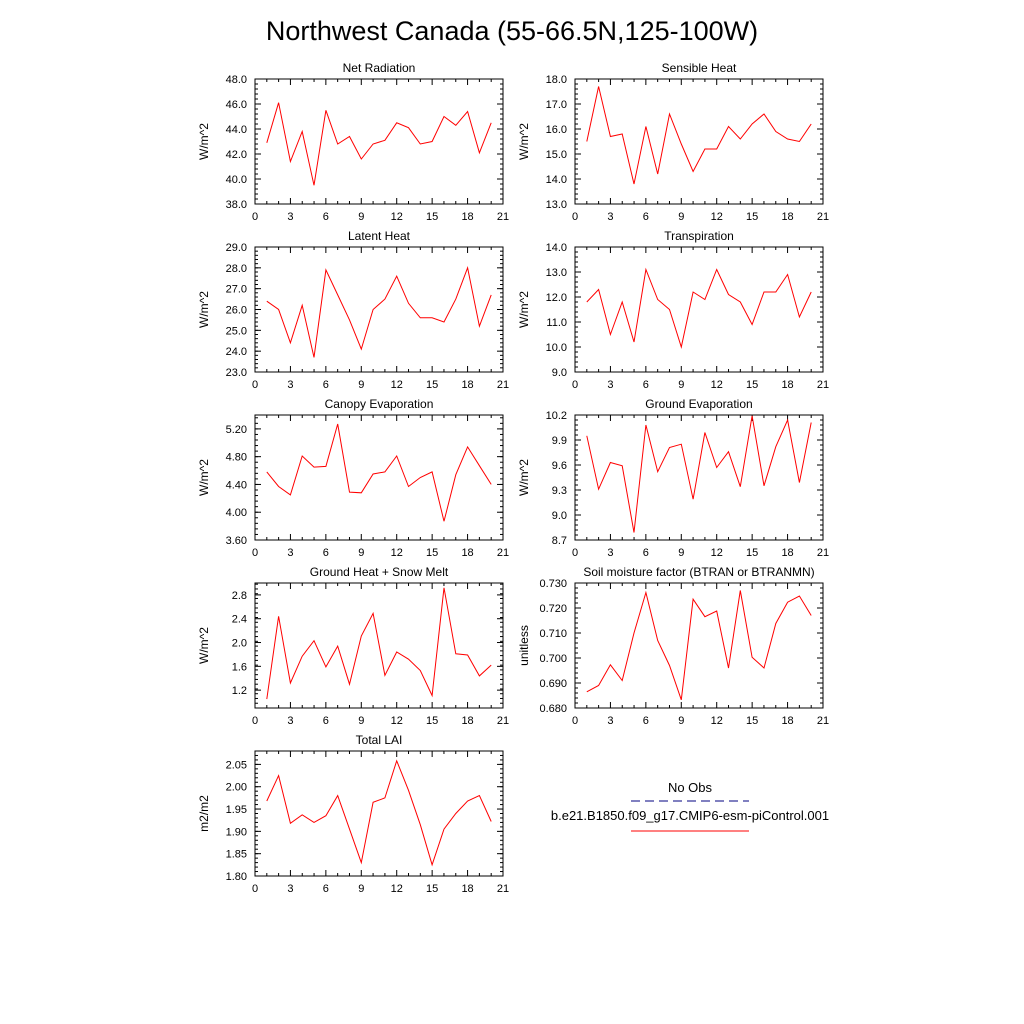 The image size is (1024, 1024). I want to click on y-tick-label: 48.0, so click(236, 80).